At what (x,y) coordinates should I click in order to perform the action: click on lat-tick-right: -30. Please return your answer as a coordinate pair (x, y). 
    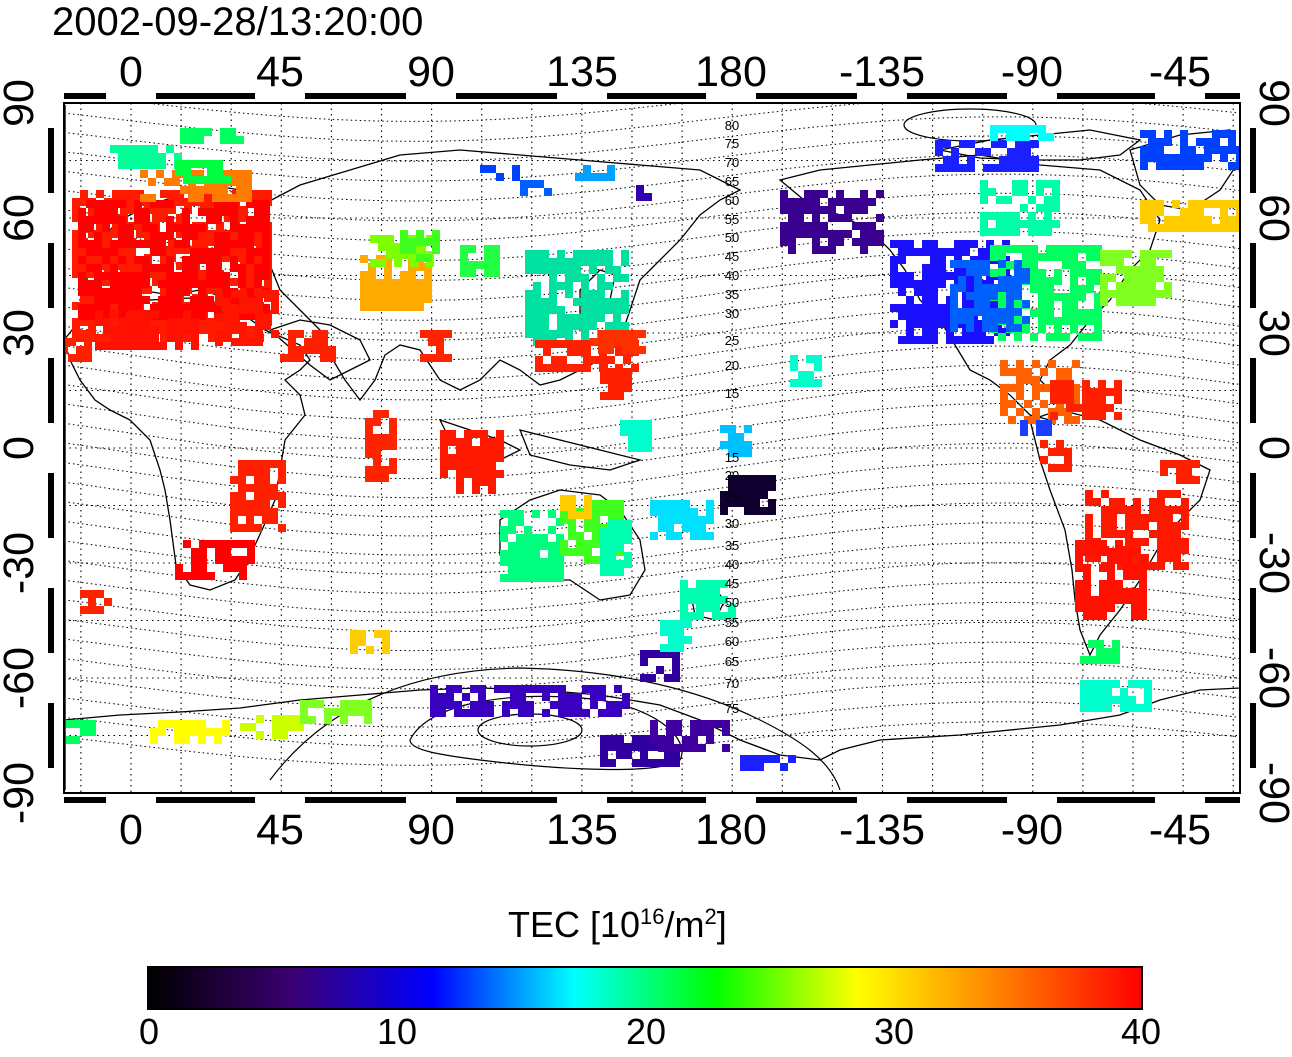
    Looking at the image, I should click on (1271, 563).